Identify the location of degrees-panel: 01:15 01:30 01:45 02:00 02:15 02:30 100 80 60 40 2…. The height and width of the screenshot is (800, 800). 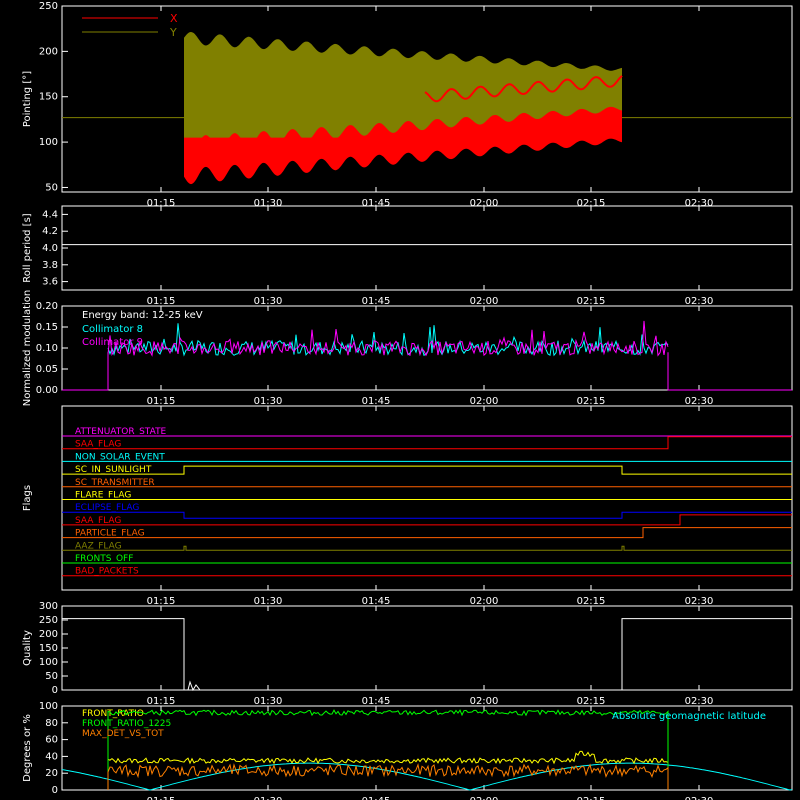
(407, 750).